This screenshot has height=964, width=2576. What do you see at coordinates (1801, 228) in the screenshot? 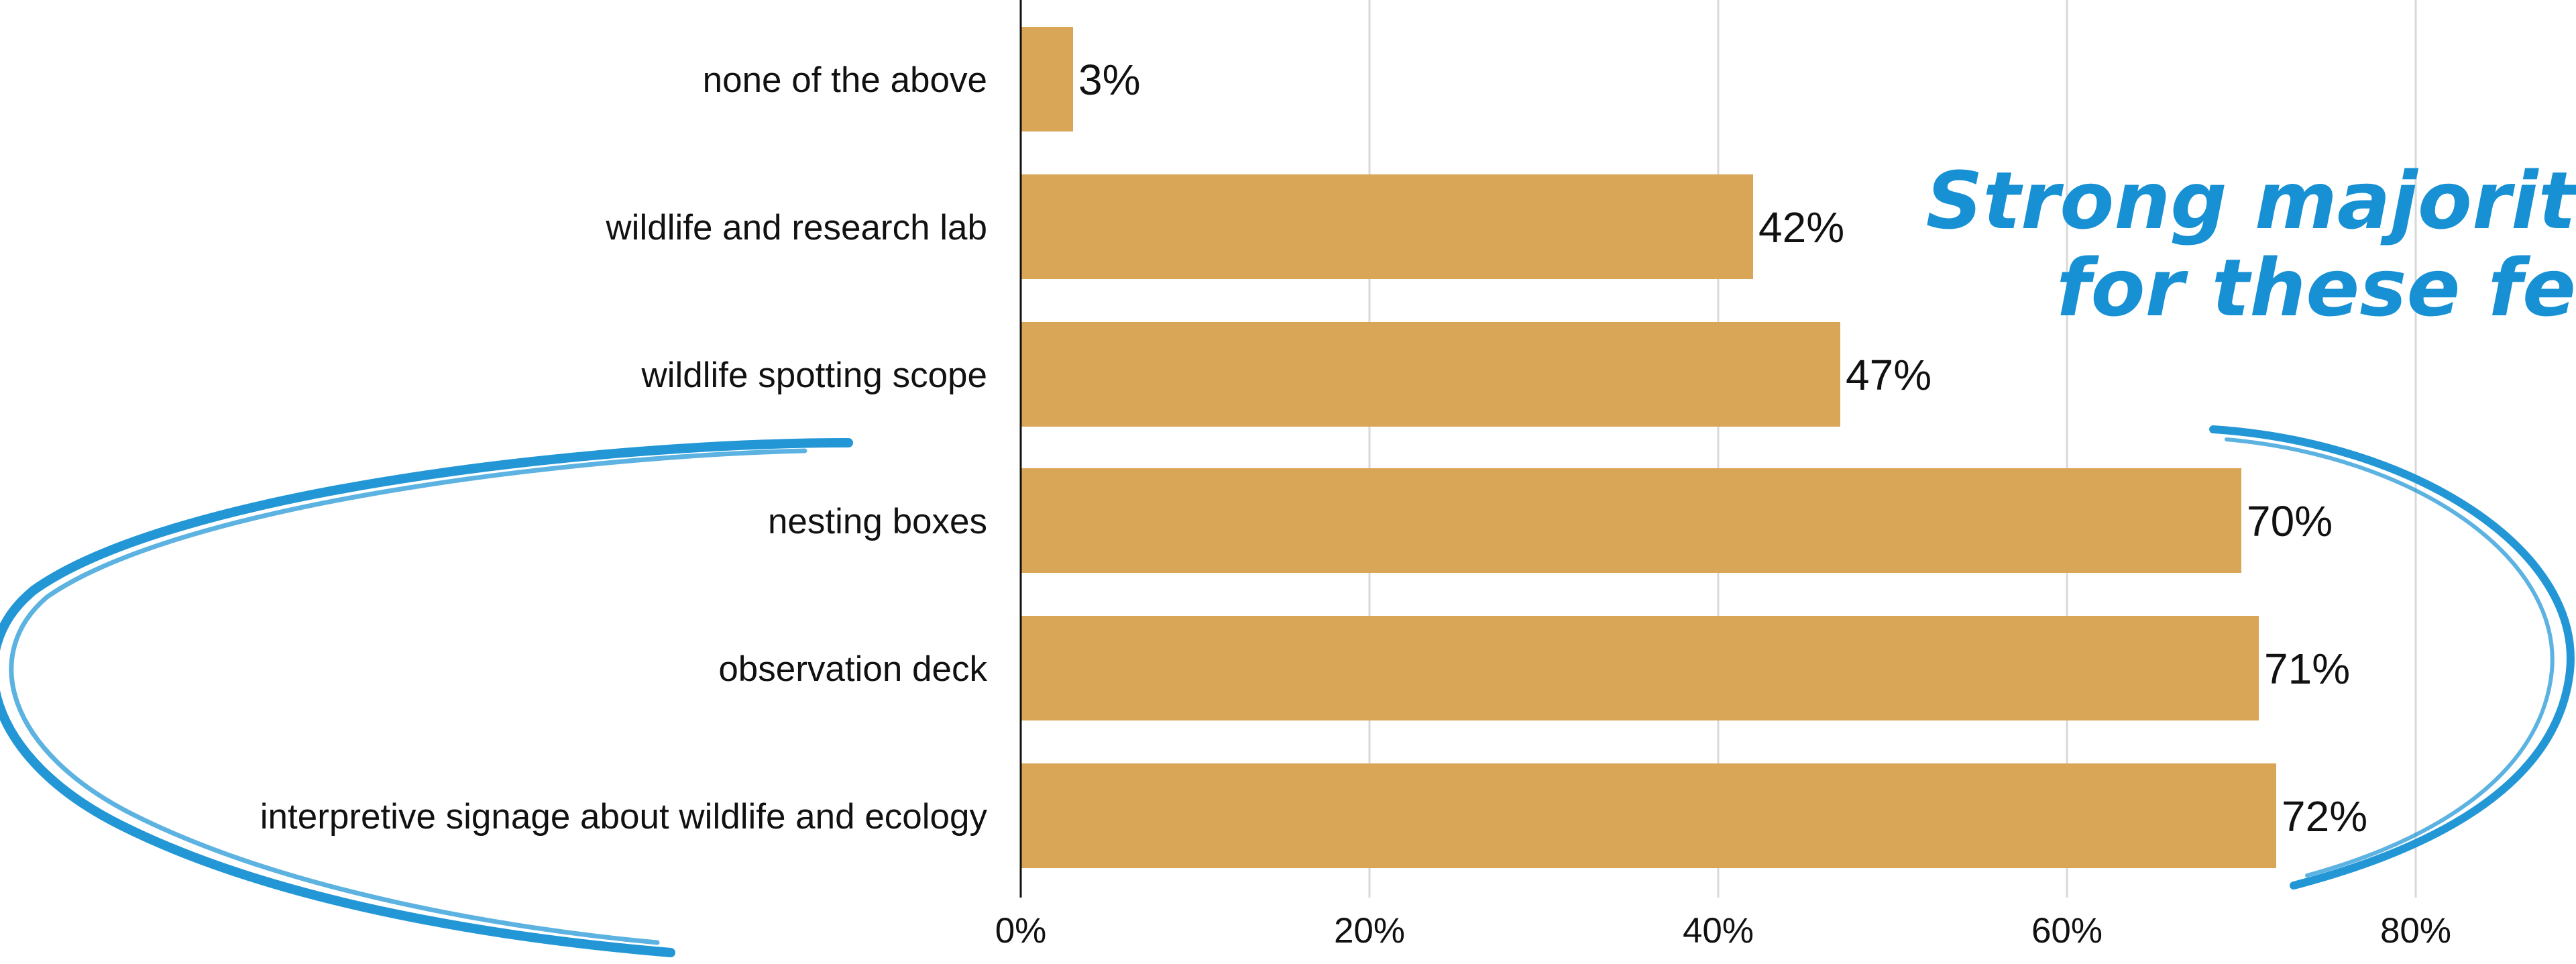
I see `value-label-1: 42%` at bounding box center [1801, 228].